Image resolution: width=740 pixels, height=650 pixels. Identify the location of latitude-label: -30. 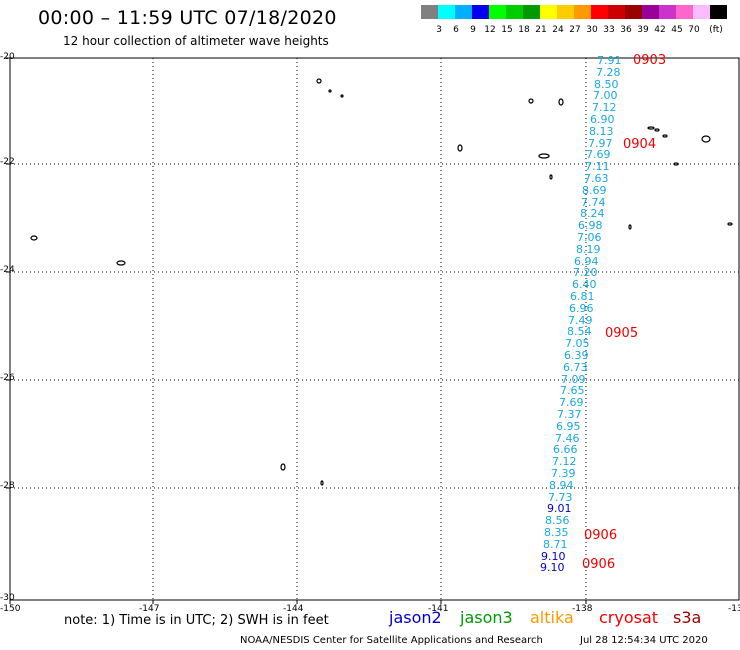
(7, 598).